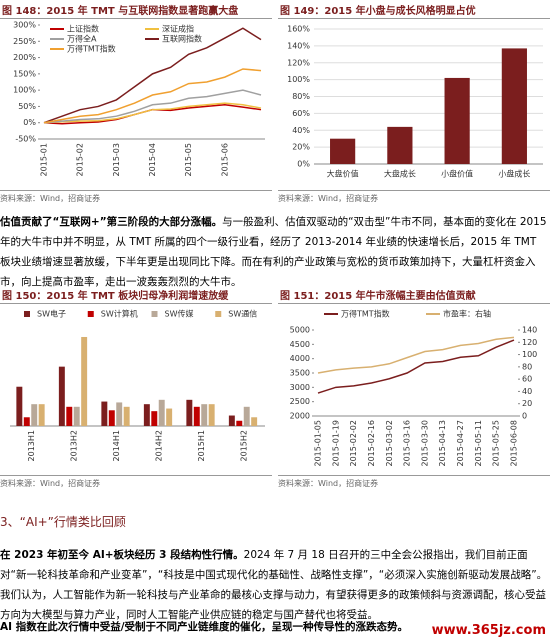  I want to click on x-tick-label: 2015-03-02, so click(389, 443).